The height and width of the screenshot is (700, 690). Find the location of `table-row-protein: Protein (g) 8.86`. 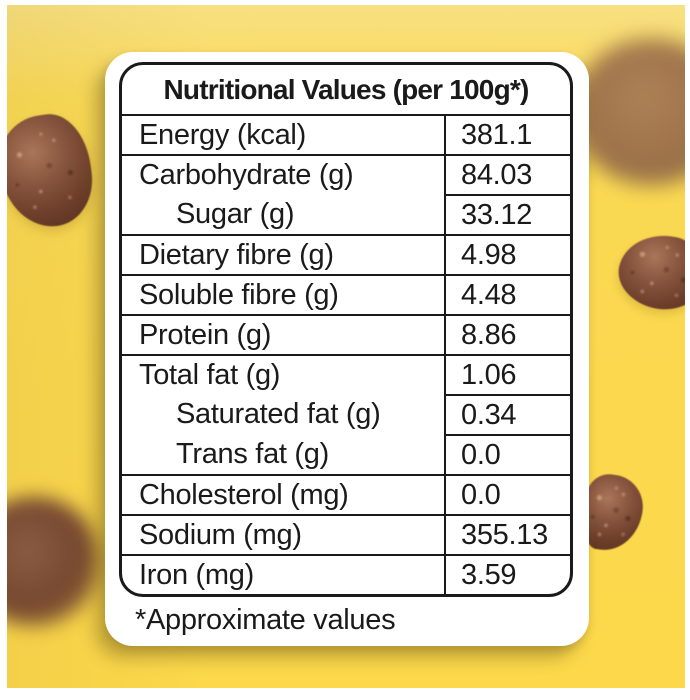

table-row-protein: Protein (g) 8.86 is located at coordinates (346, 334).